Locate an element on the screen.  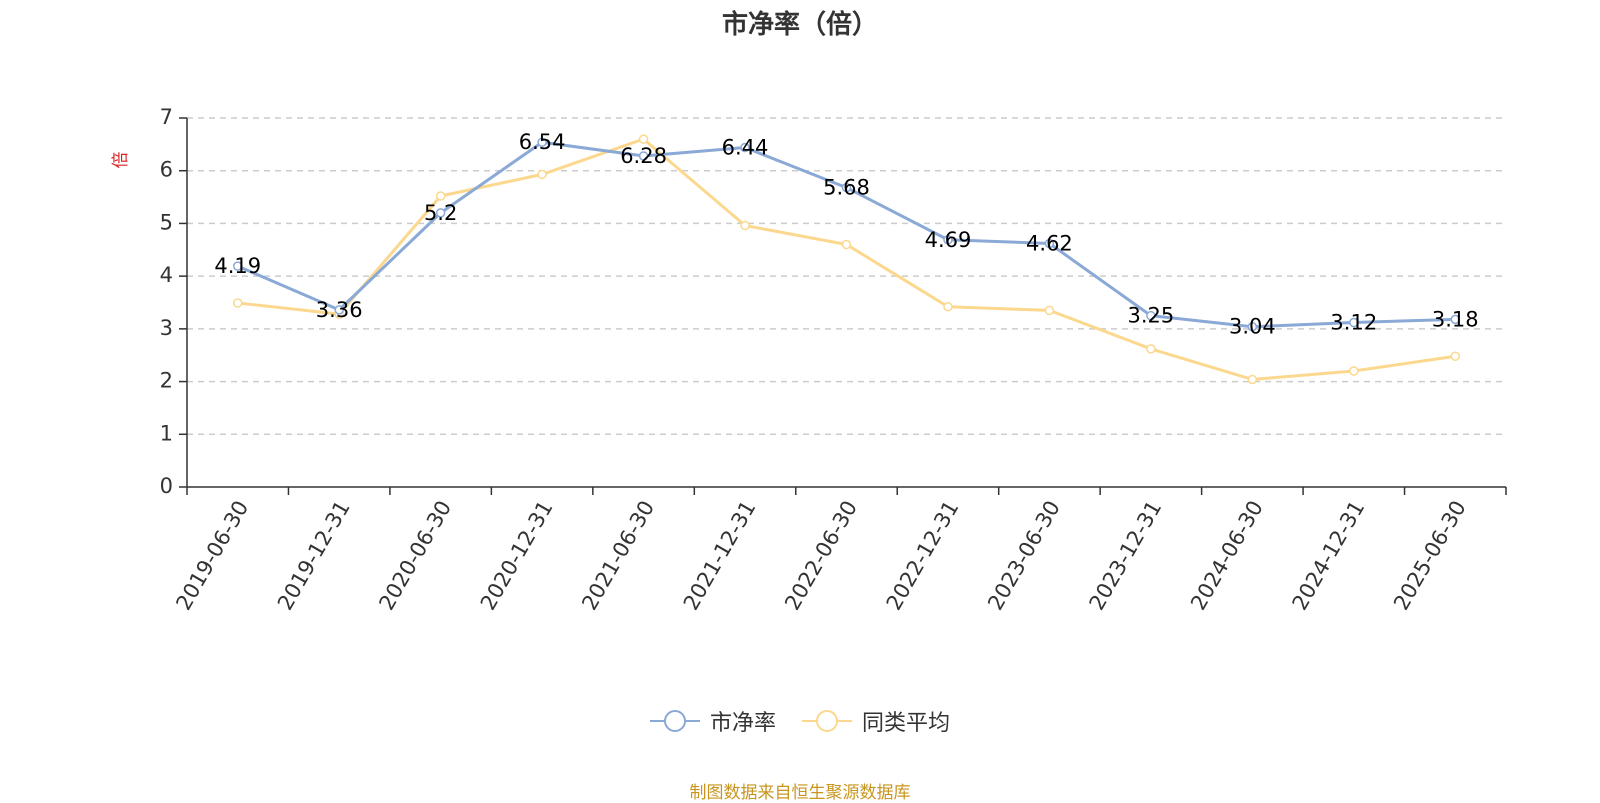
data-label: 5.68 is located at coordinates (846, 188).